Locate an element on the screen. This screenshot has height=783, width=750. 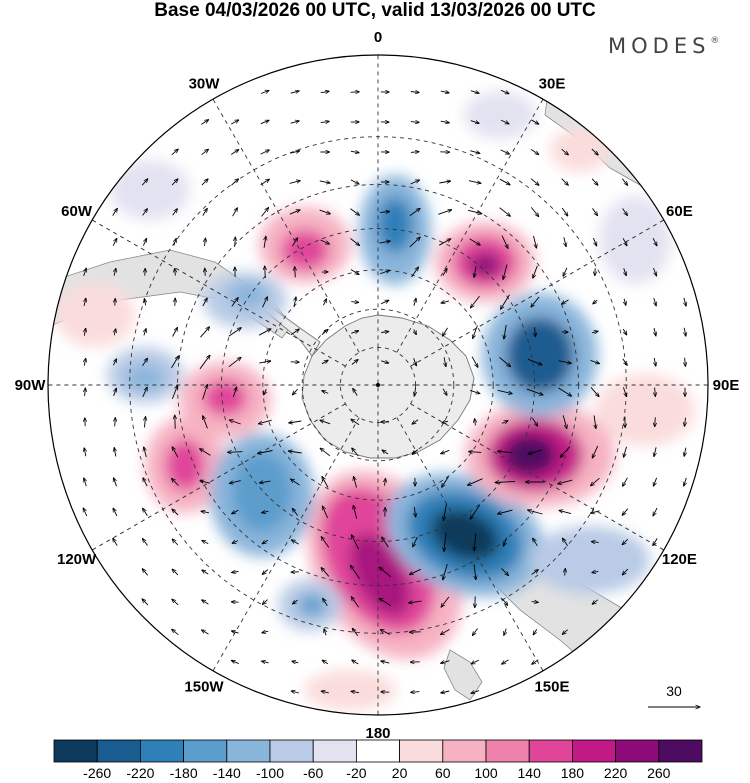
positive-anomaly-south-africa-core is located at coordinates (485, 265).